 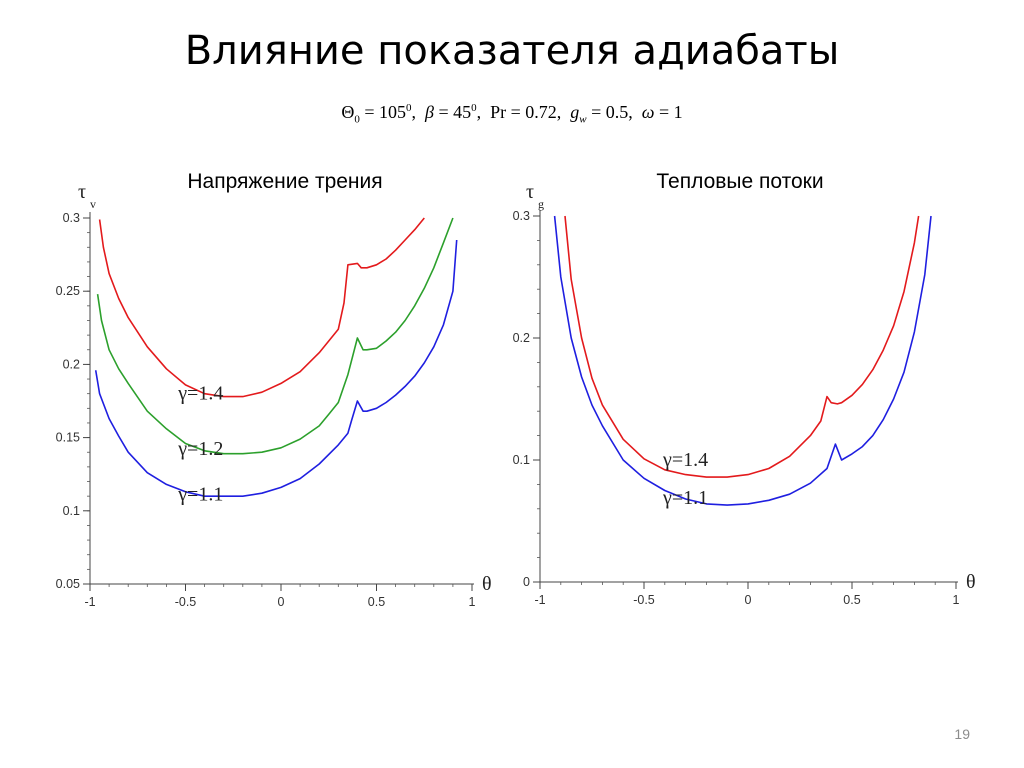 I want to click on beta-value: 45, so click(x=462, y=112).